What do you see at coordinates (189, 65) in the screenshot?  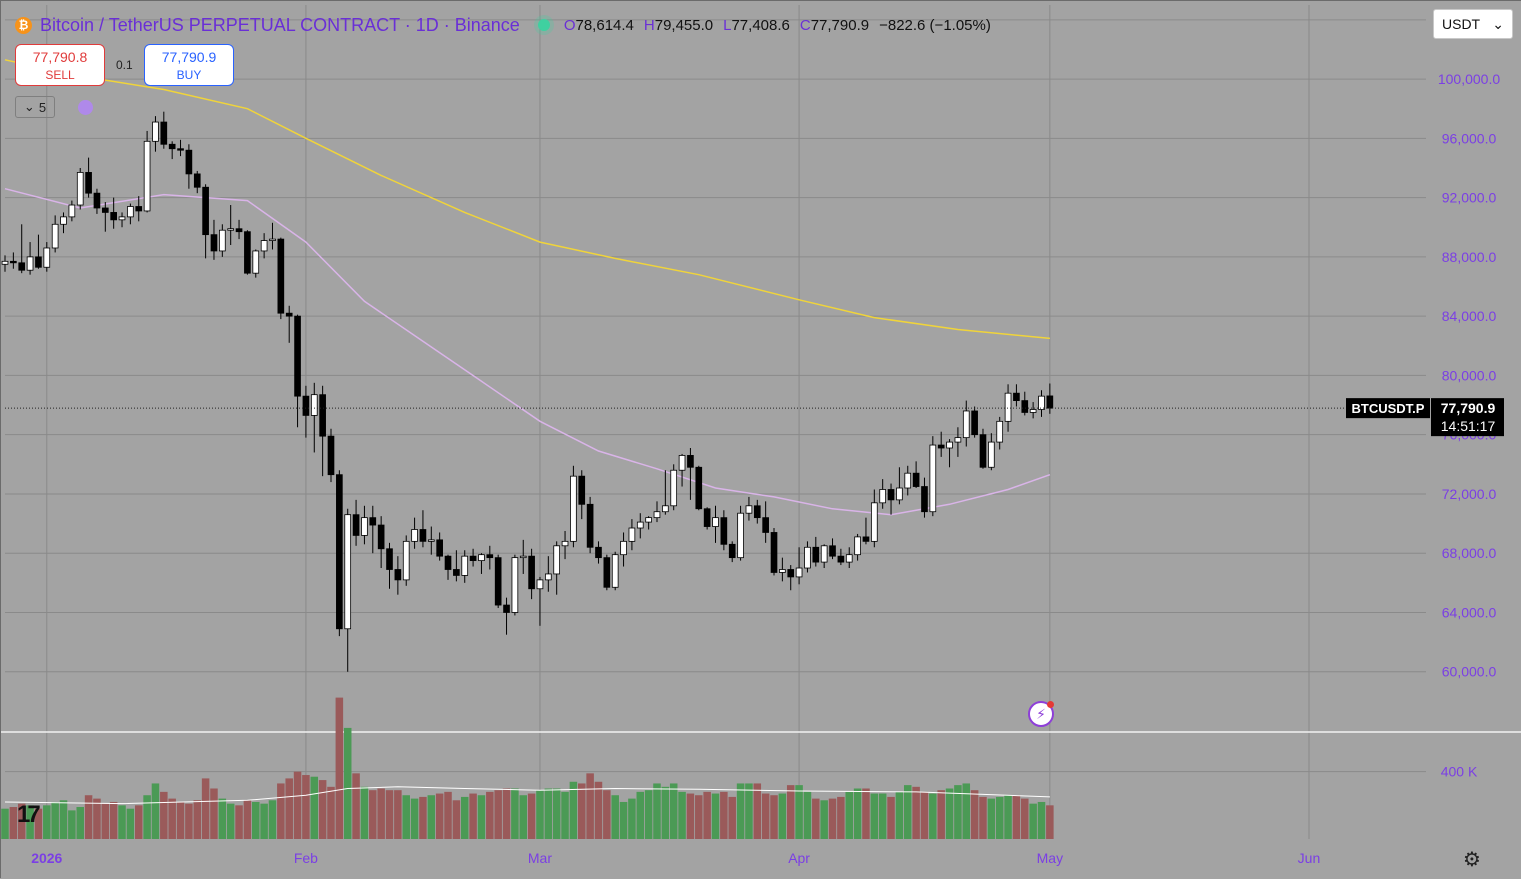 I see `buy-button: 77,790.9 BUY` at bounding box center [189, 65].